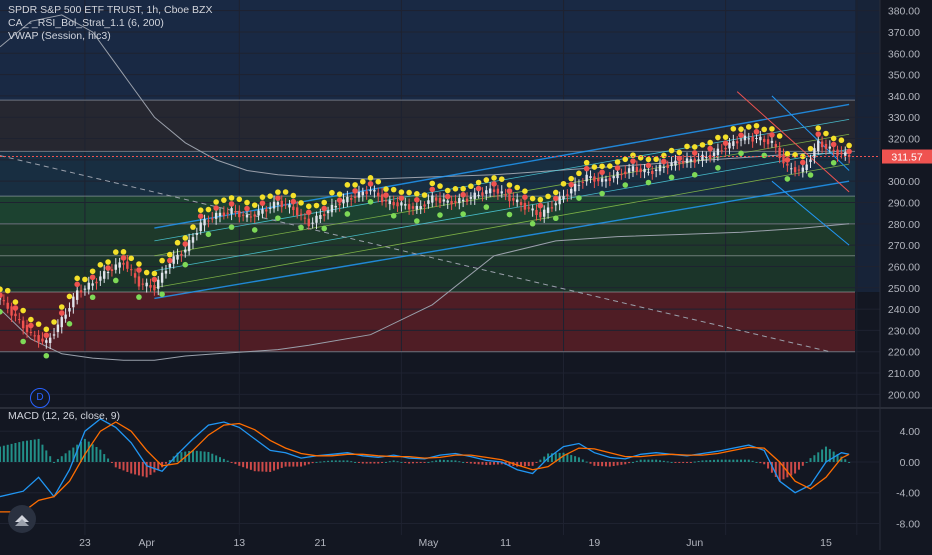  Describe the element at coordinates (793, 142) in the screenshot. I see `red-diagonal-line` at that location.